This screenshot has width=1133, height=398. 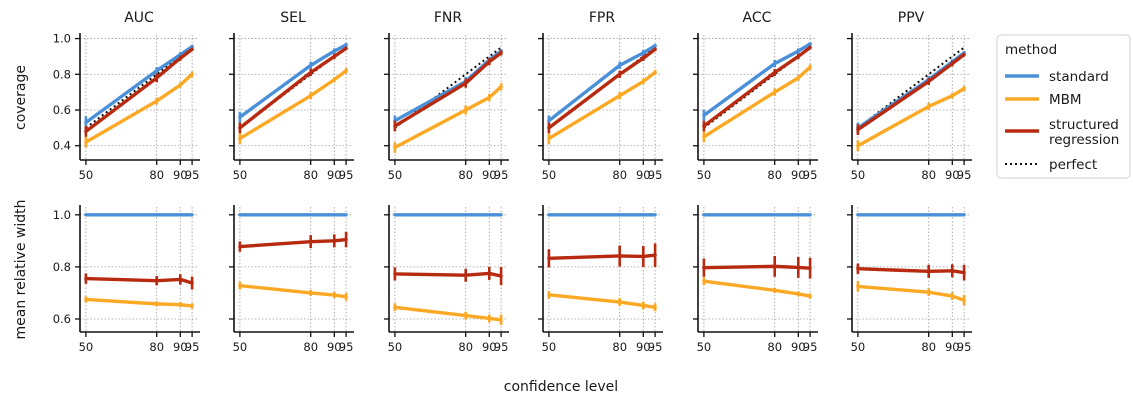 I want to click on panel-title-auc: AUC, so click(x=139, y=18).